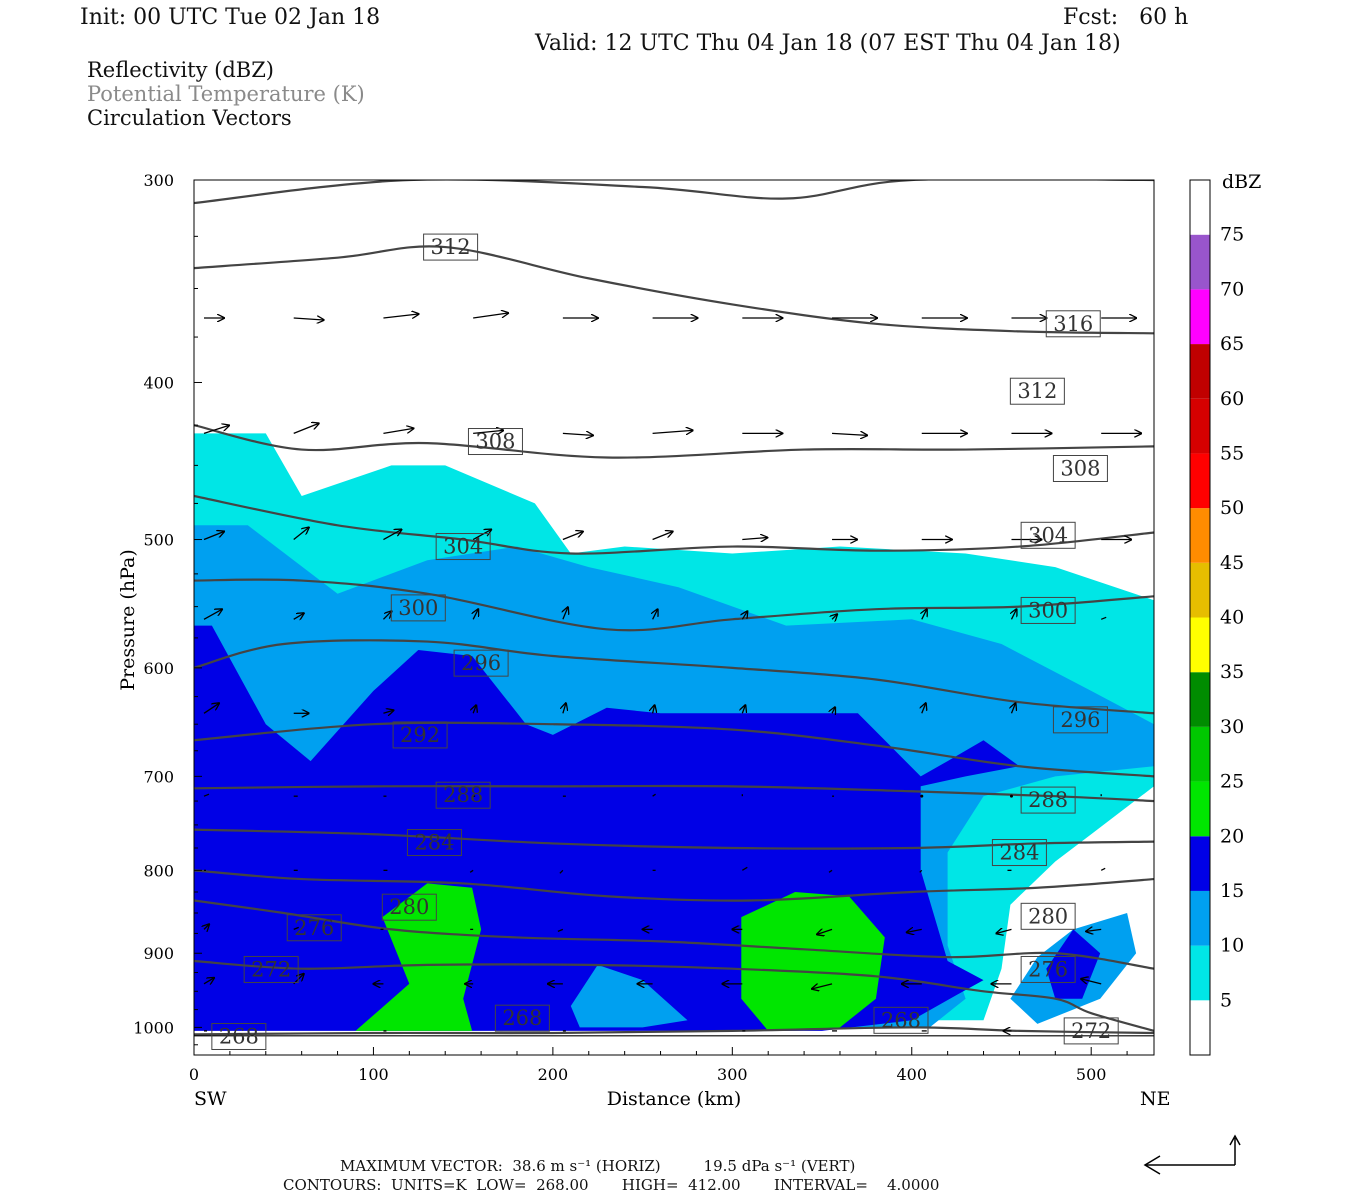 This screenshot has height=1200, width=1350. I want to click on theta-label: 316, so click(1073, 324).